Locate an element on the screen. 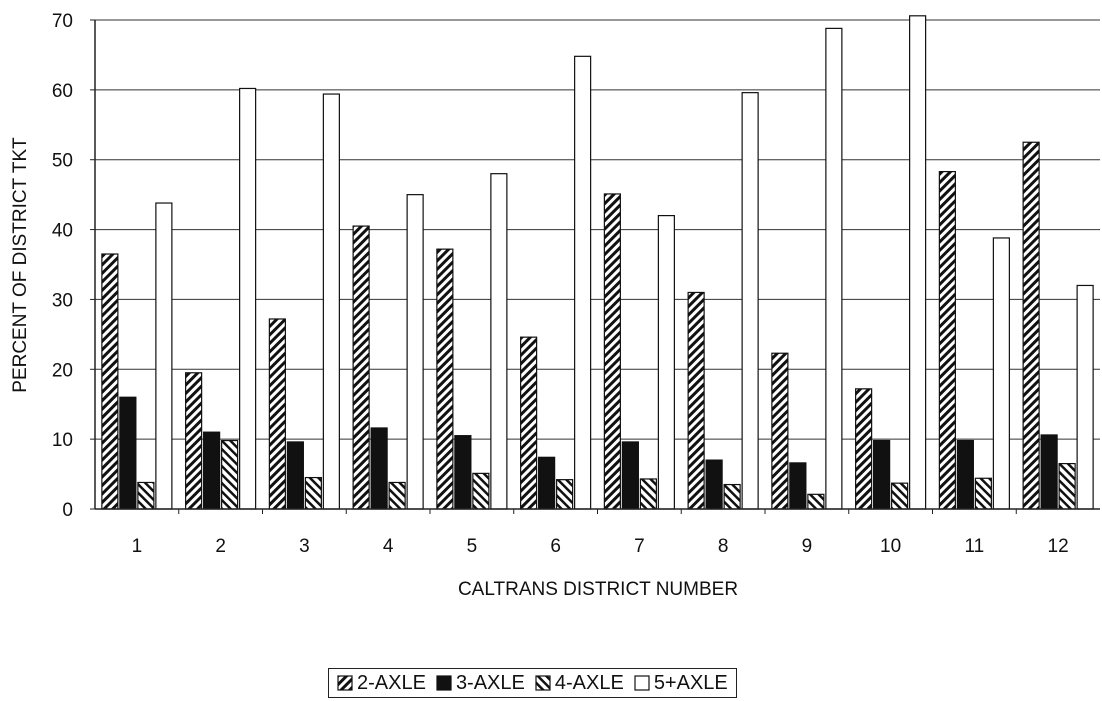 This screenshot has width=1102, height=701. legend-label: 3-AXLE is located at coordinates (490, 682).